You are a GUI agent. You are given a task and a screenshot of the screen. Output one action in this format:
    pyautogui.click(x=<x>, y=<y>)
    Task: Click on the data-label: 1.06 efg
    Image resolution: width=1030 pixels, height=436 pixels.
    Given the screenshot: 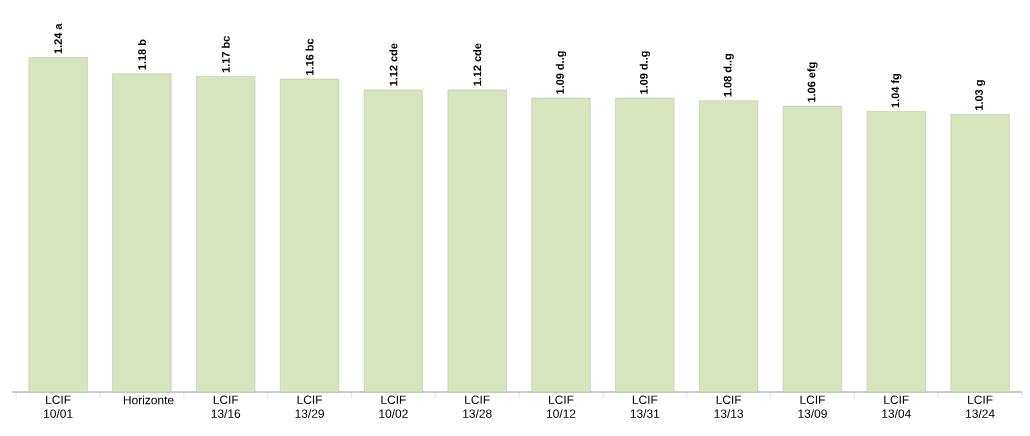 What is the action you would take?
    pyautogui.click(x=812, y=82)
    